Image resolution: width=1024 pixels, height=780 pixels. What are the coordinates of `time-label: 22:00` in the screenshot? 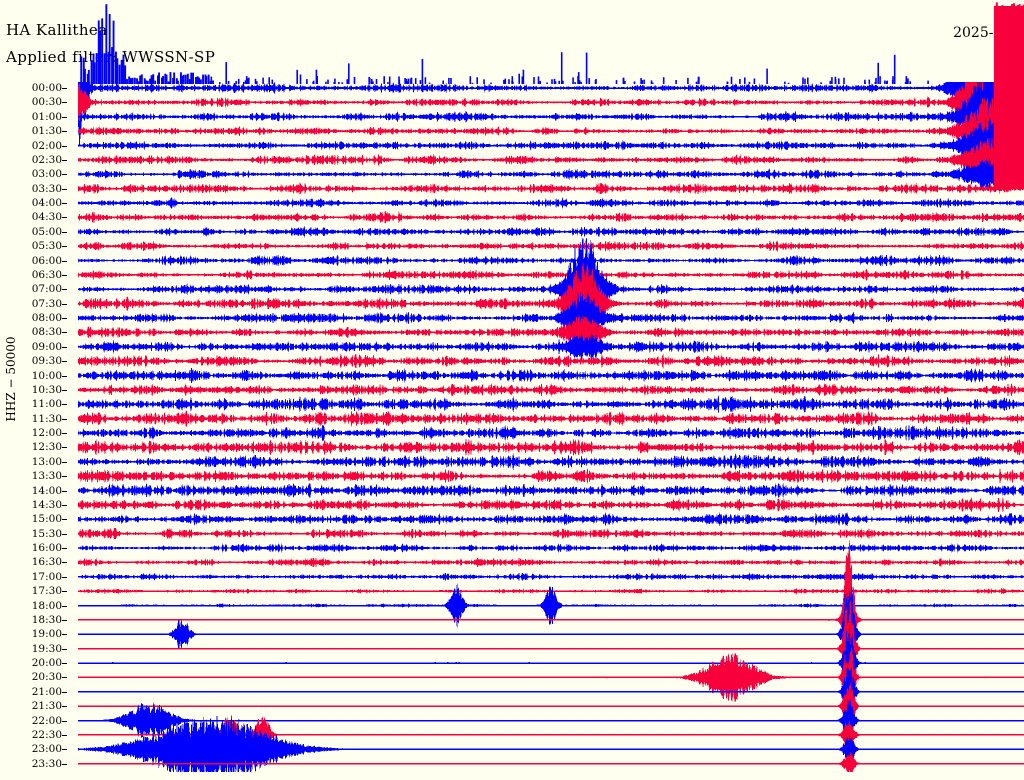 It's located at (46, 720).